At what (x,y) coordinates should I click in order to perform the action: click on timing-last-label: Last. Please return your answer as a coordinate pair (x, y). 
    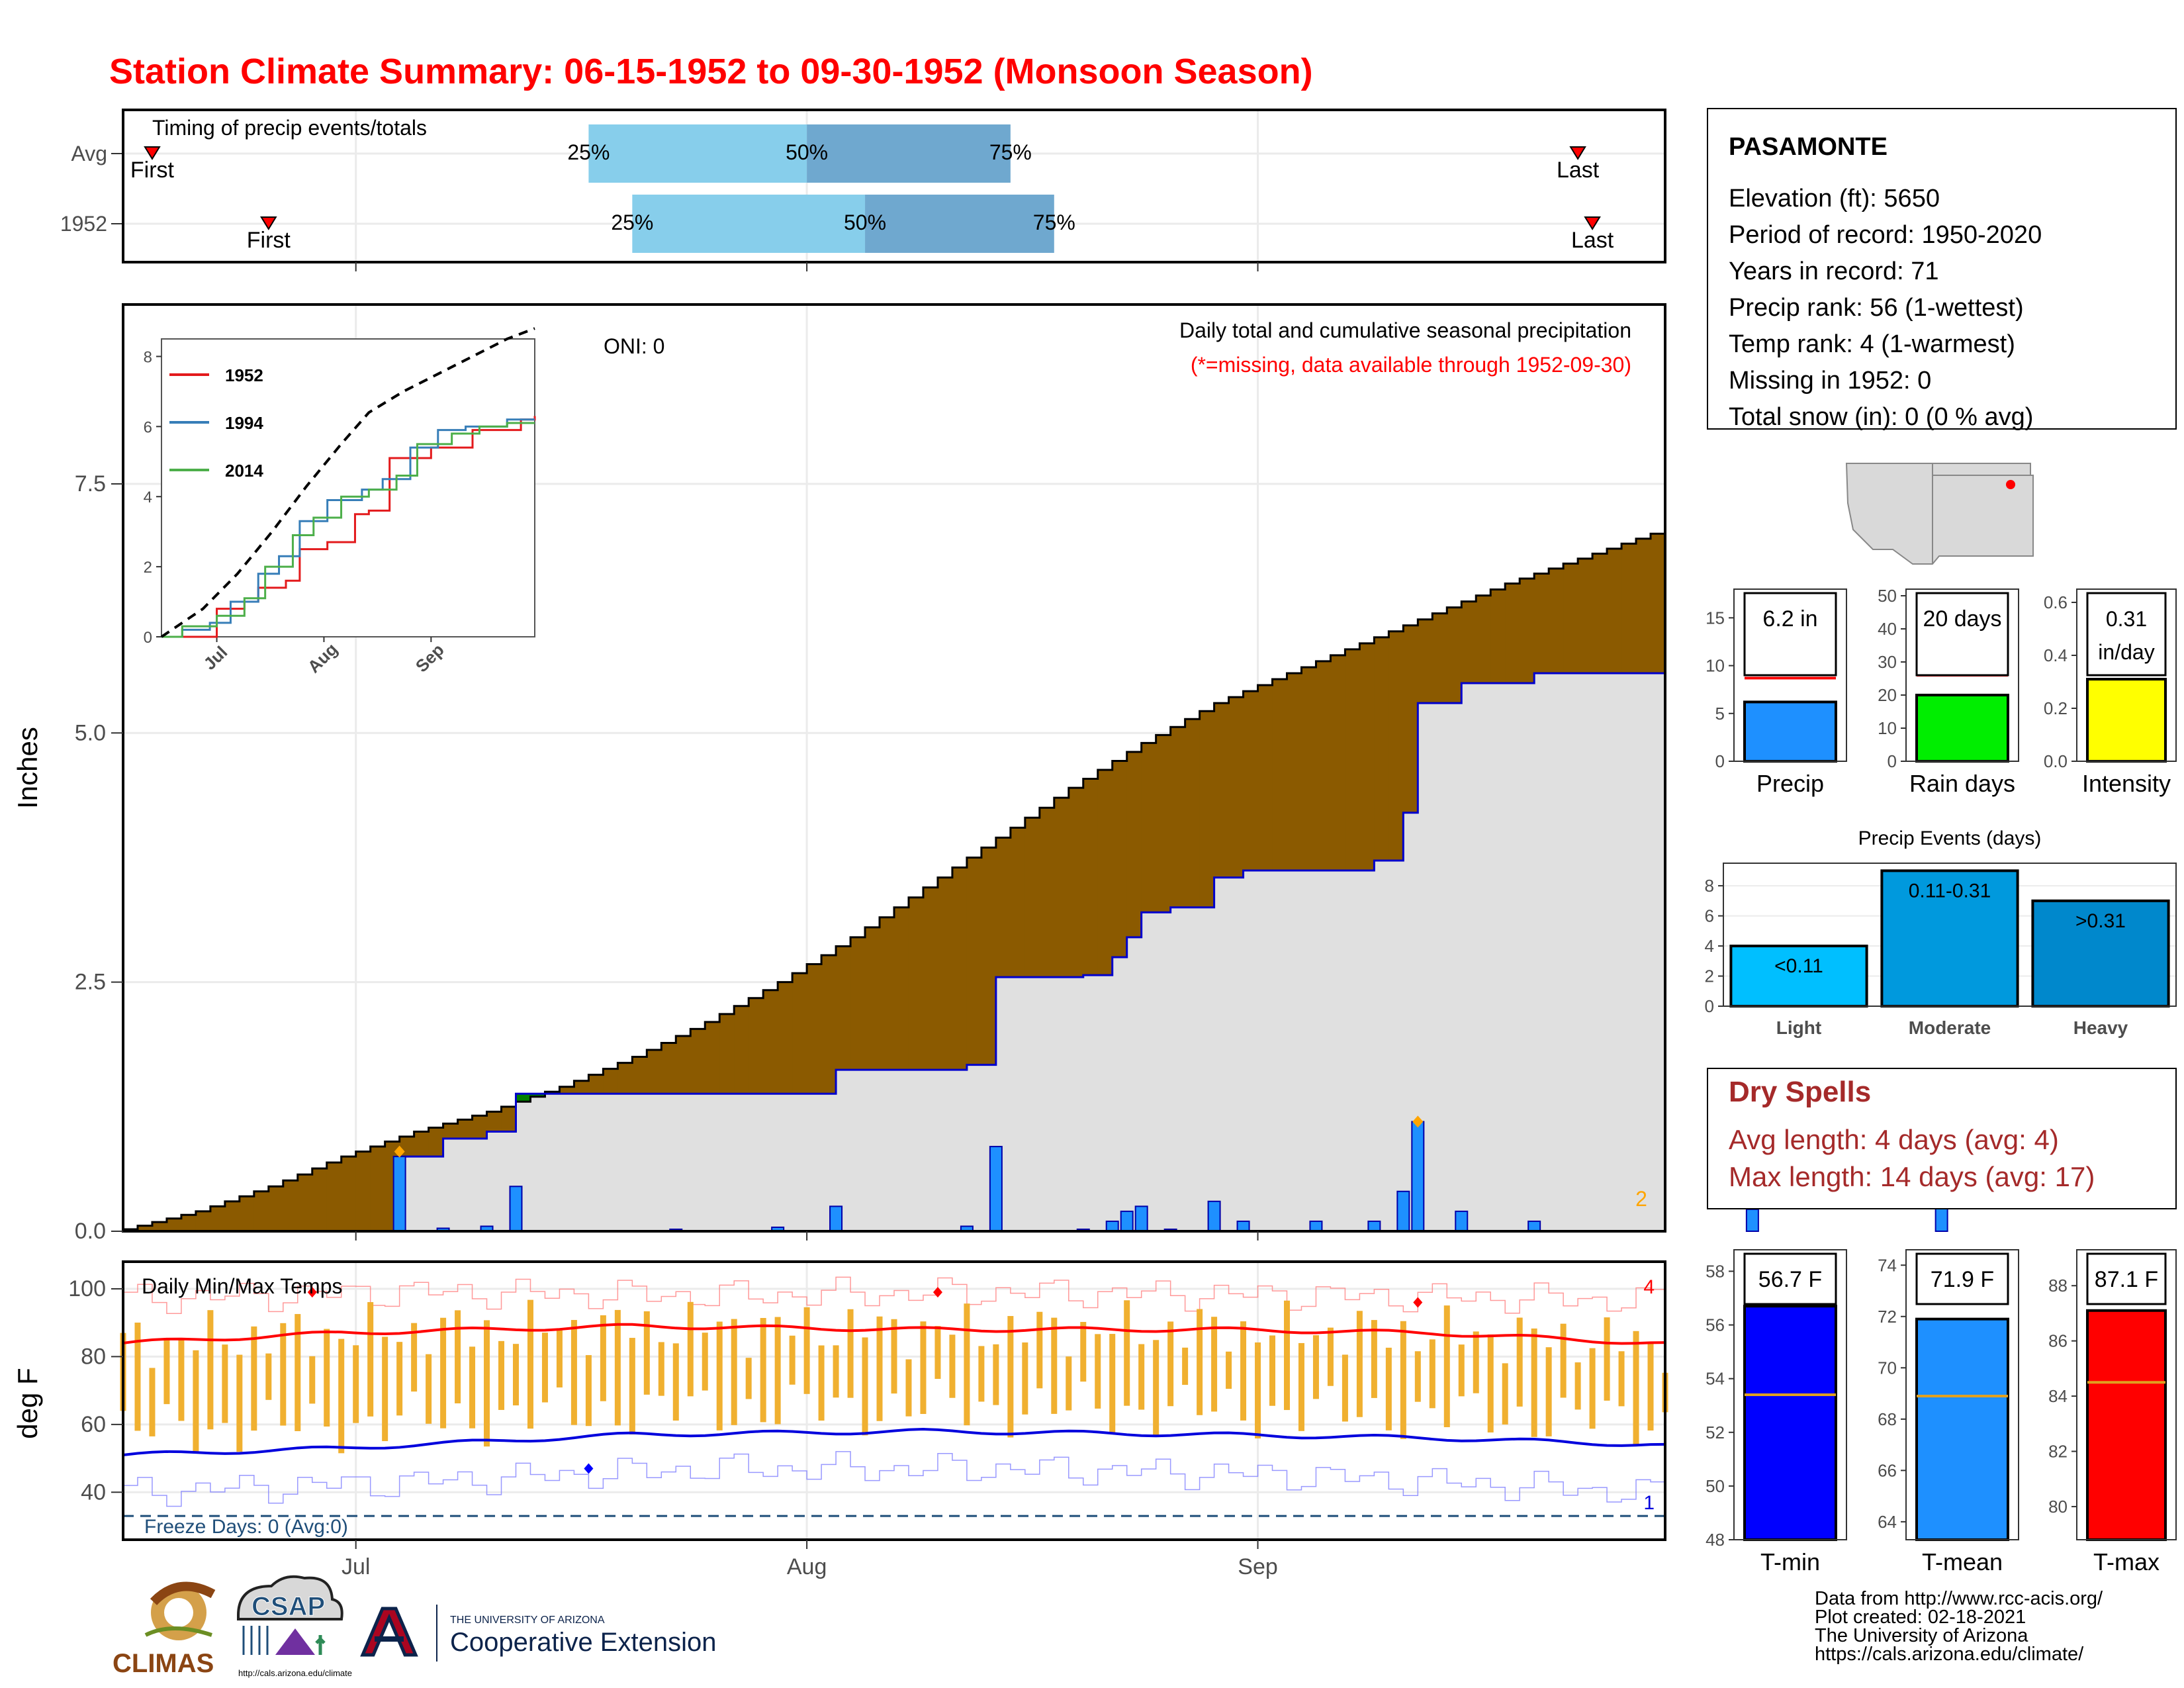
    Looking at the image, I should click on (1578, 170).